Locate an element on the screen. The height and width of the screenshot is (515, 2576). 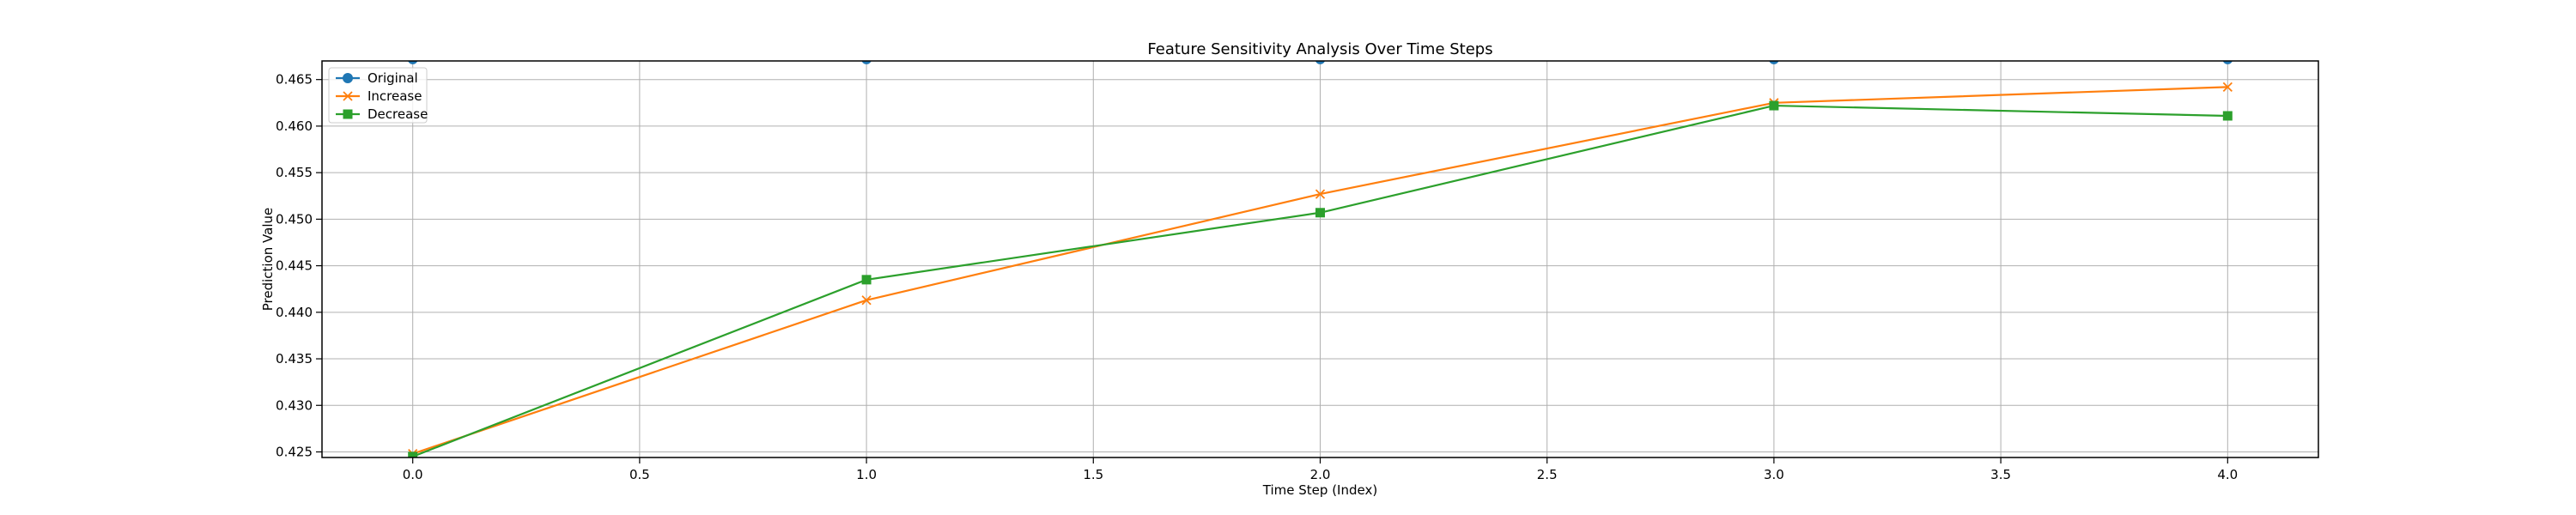
x-tick-label: 3.0 is located at coordinates (1774, 474).